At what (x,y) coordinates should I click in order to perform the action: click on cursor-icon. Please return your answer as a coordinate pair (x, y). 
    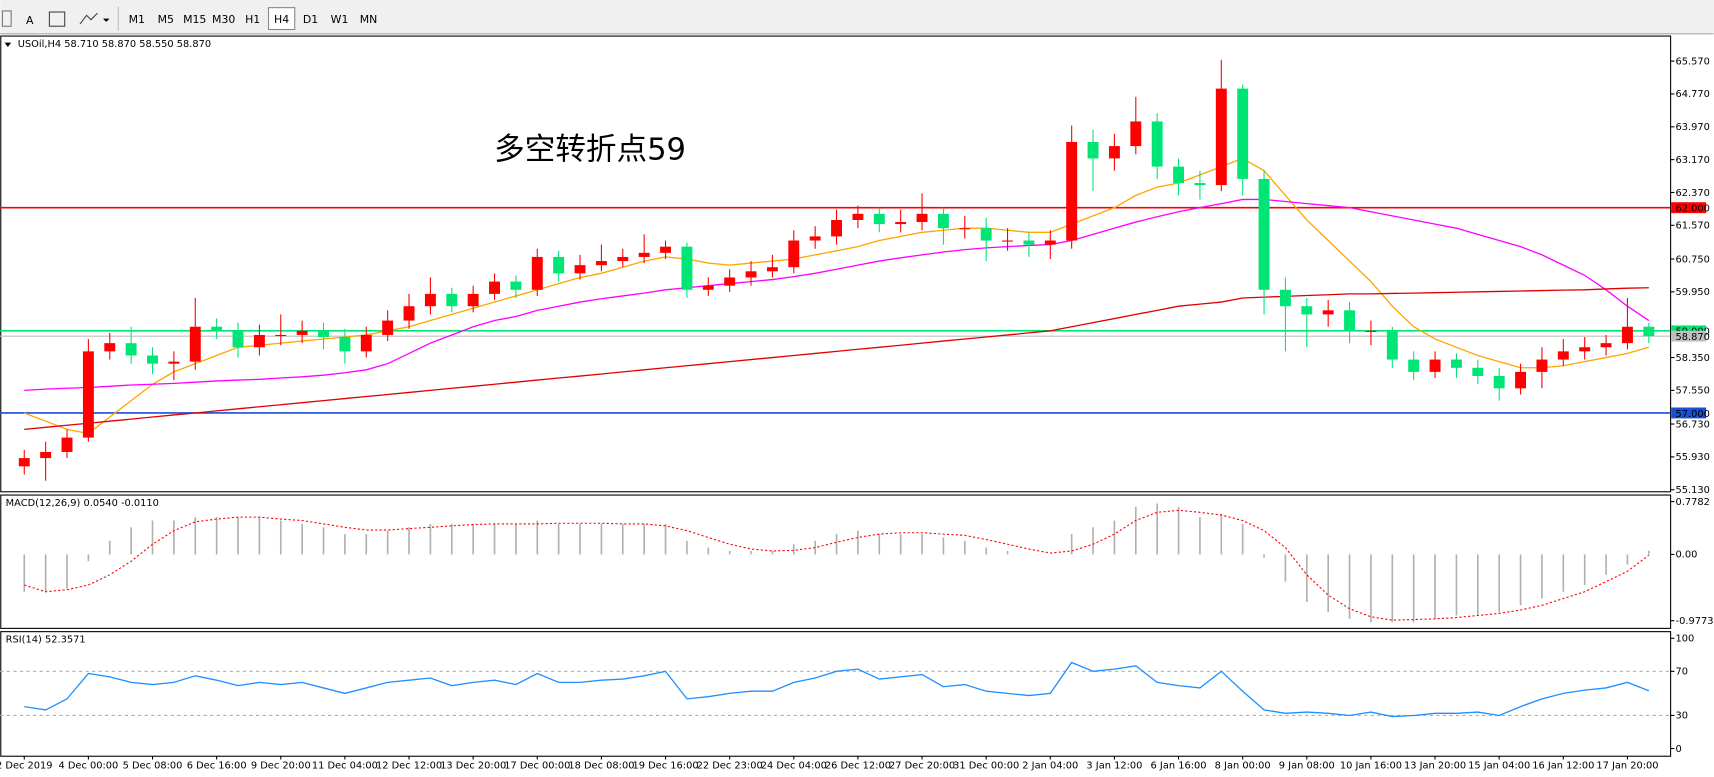
    Looking at the image, I should click on (6, 18).